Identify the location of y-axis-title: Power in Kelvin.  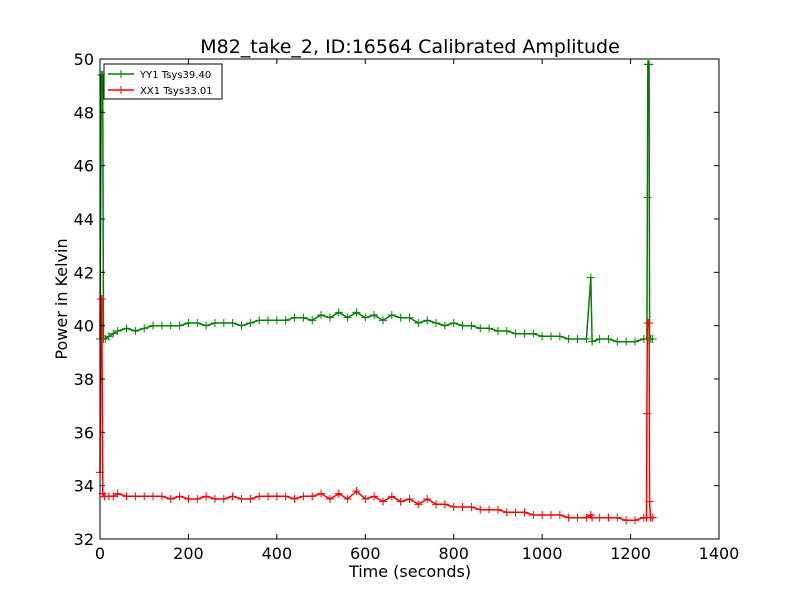
(61, 298).